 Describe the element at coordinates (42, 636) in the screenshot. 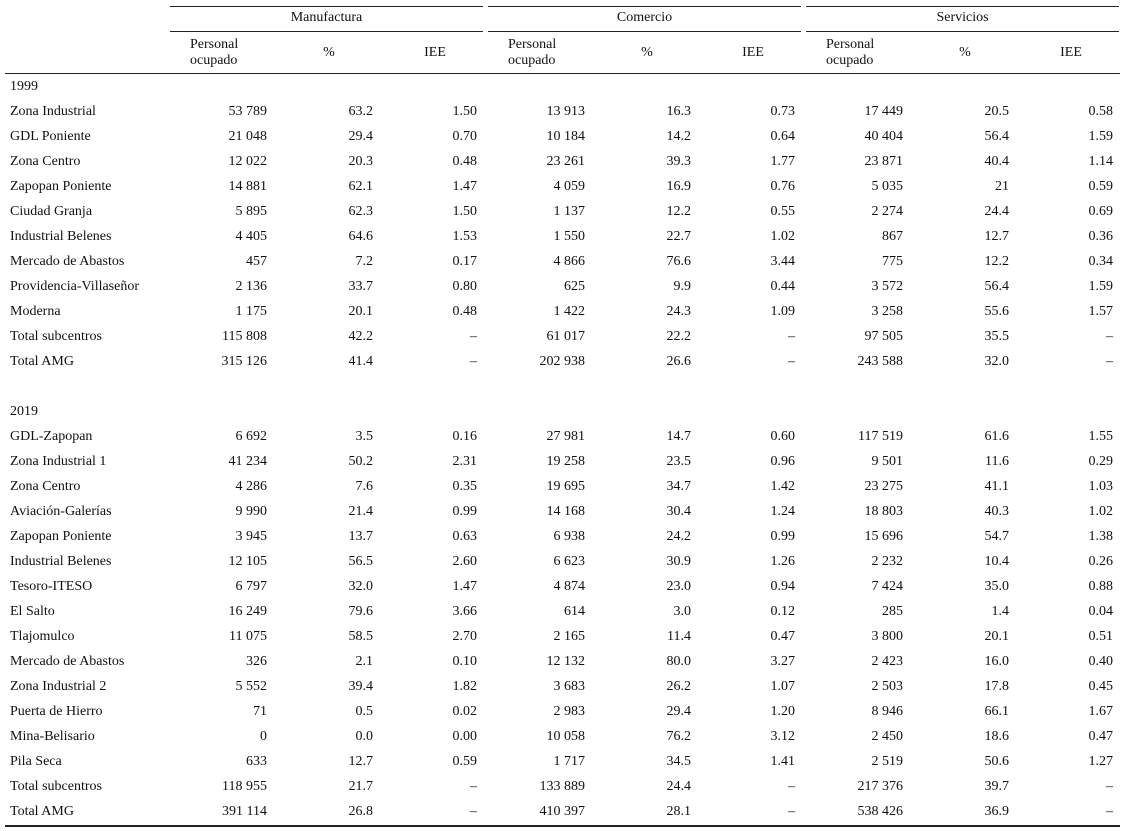

I see `row-label: Tlajomulco` at that location.